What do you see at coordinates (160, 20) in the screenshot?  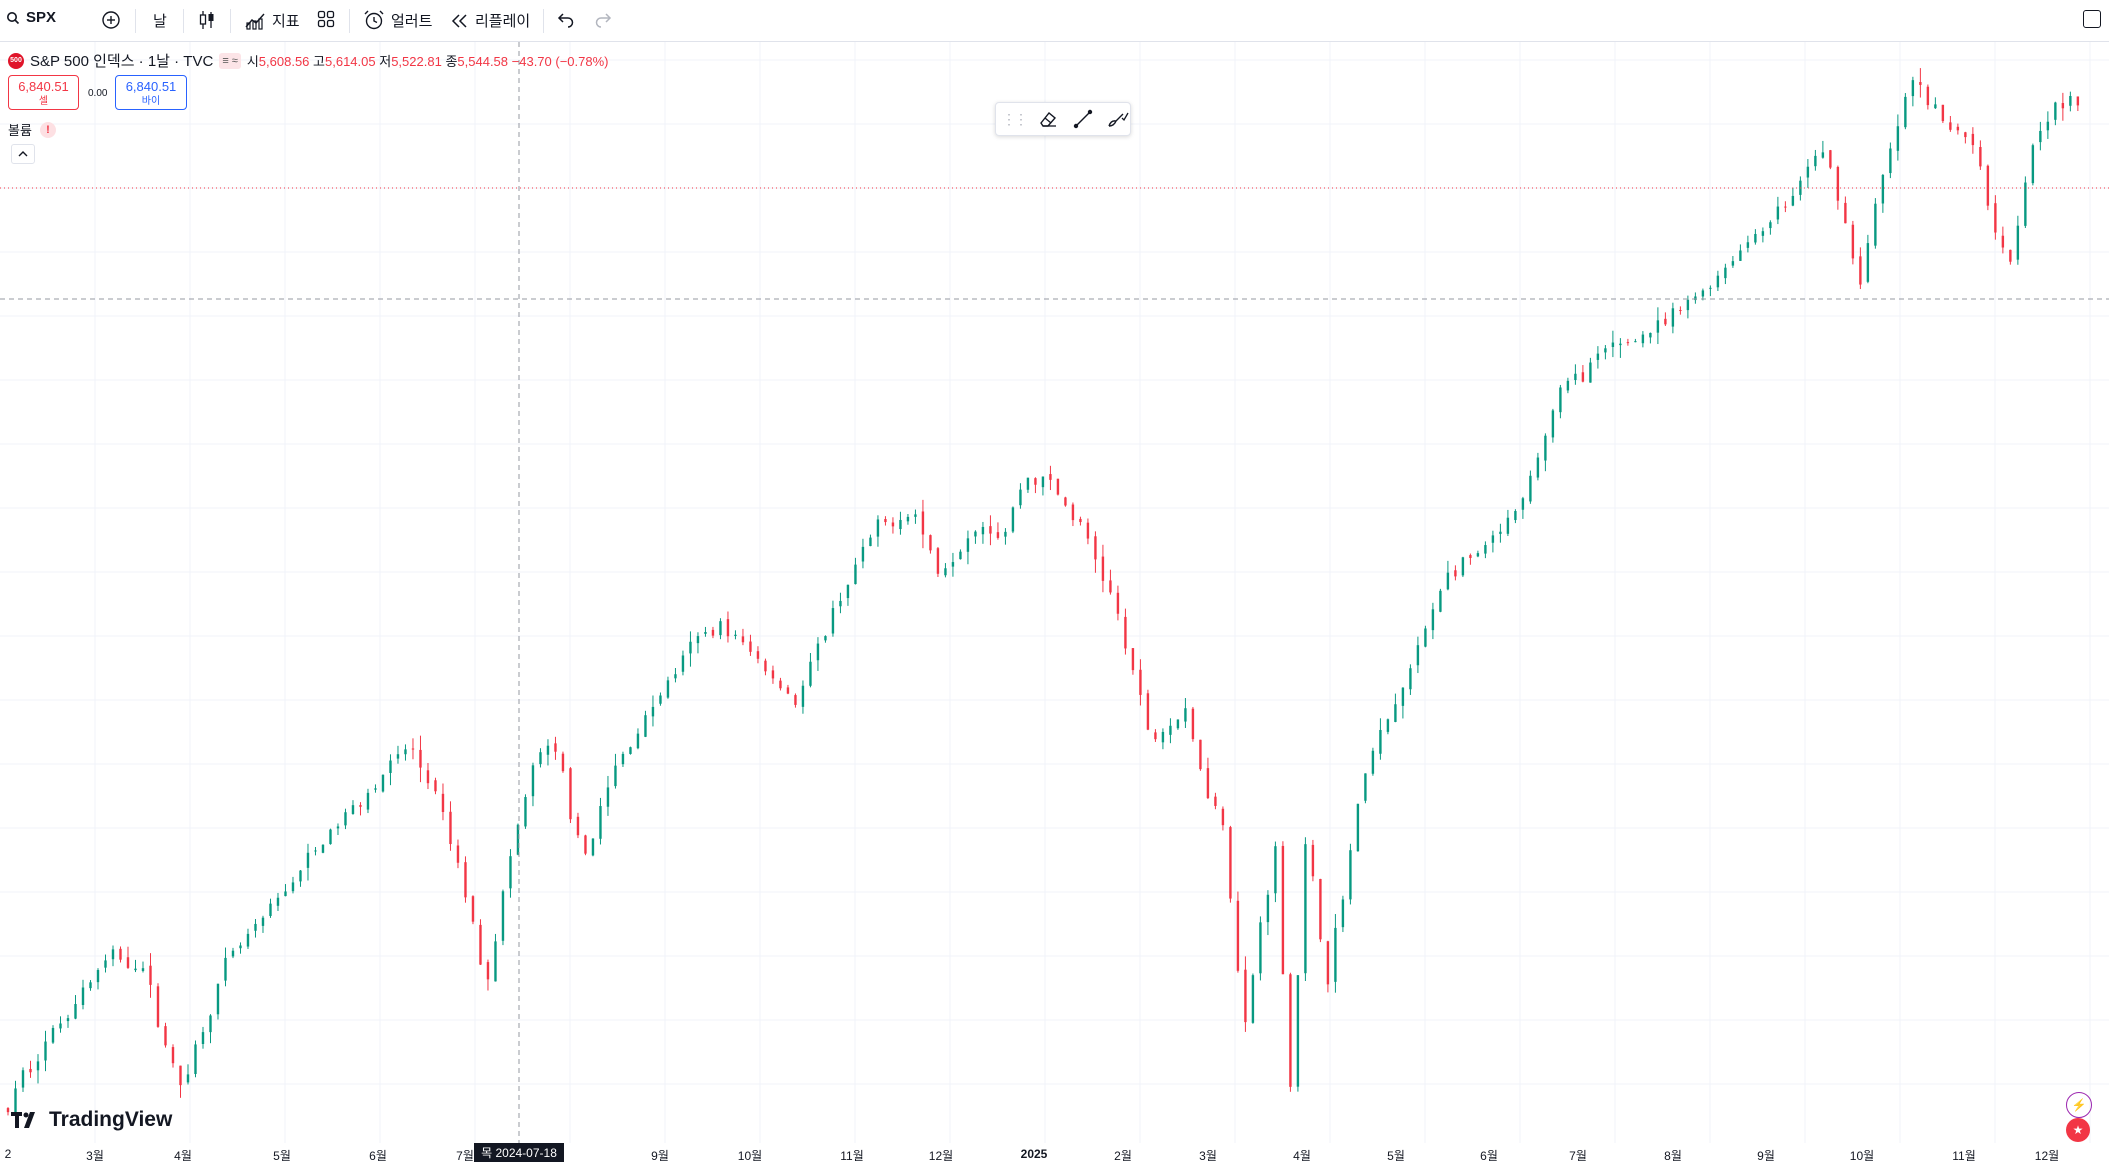 I see `interval-button: 날` at bounding box center [160, 20].